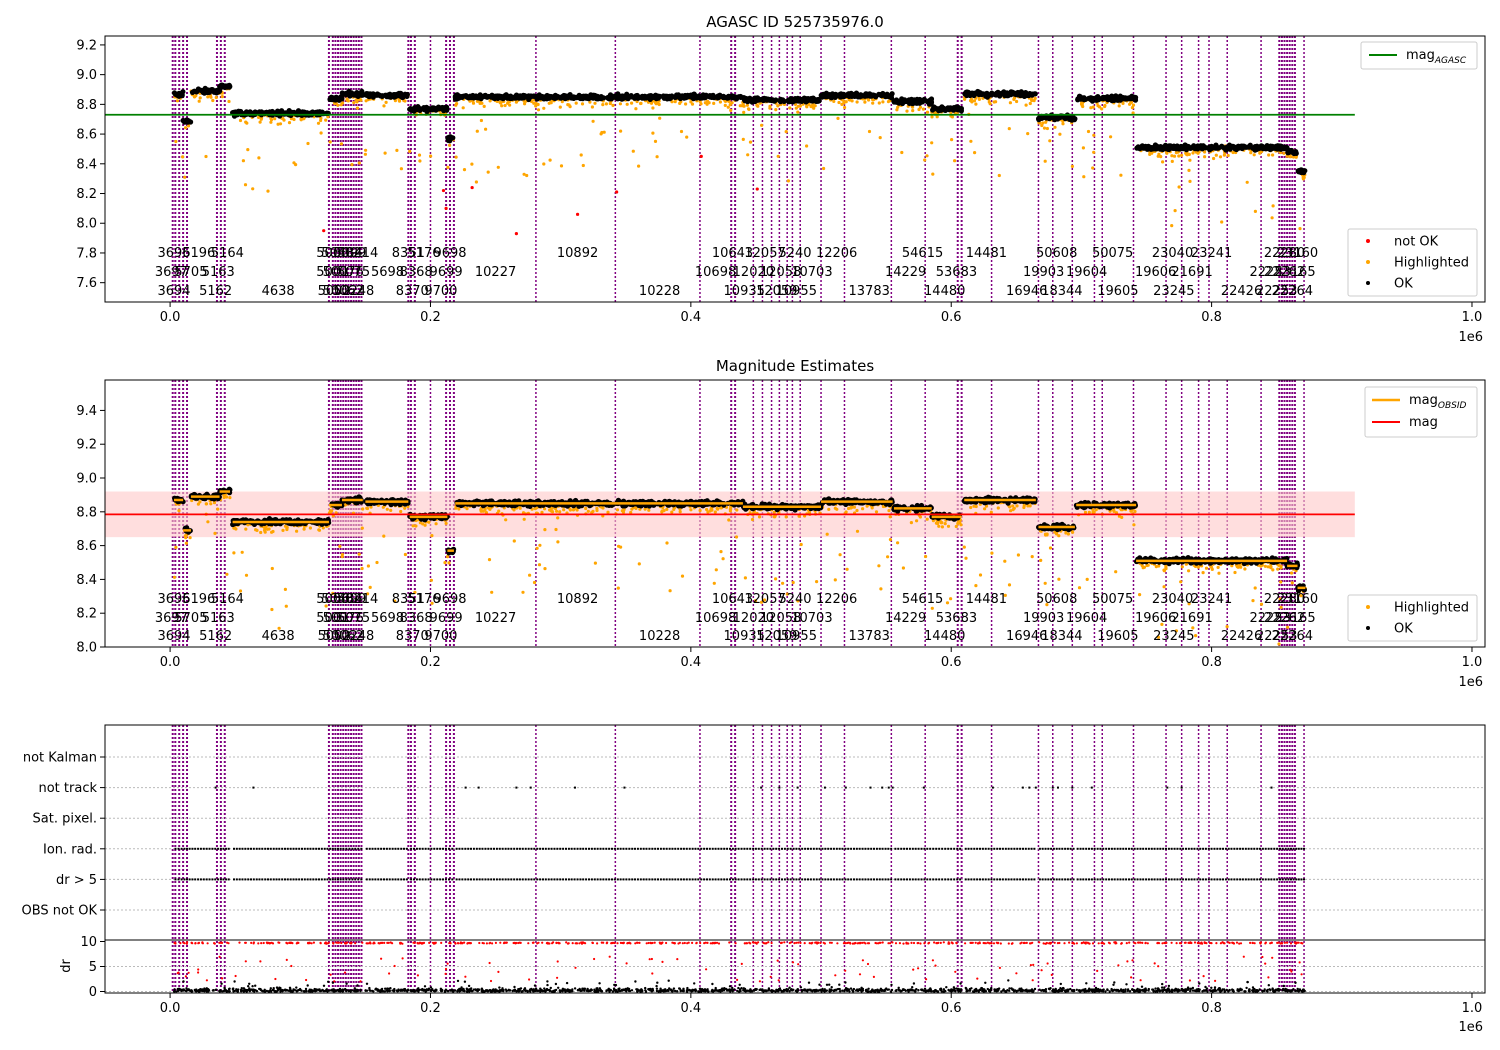  What do you see at coordinates (1419, 55) in the screenshot?
I see `agasc-legend: magAGASC` at bounding box center [1419, 55].